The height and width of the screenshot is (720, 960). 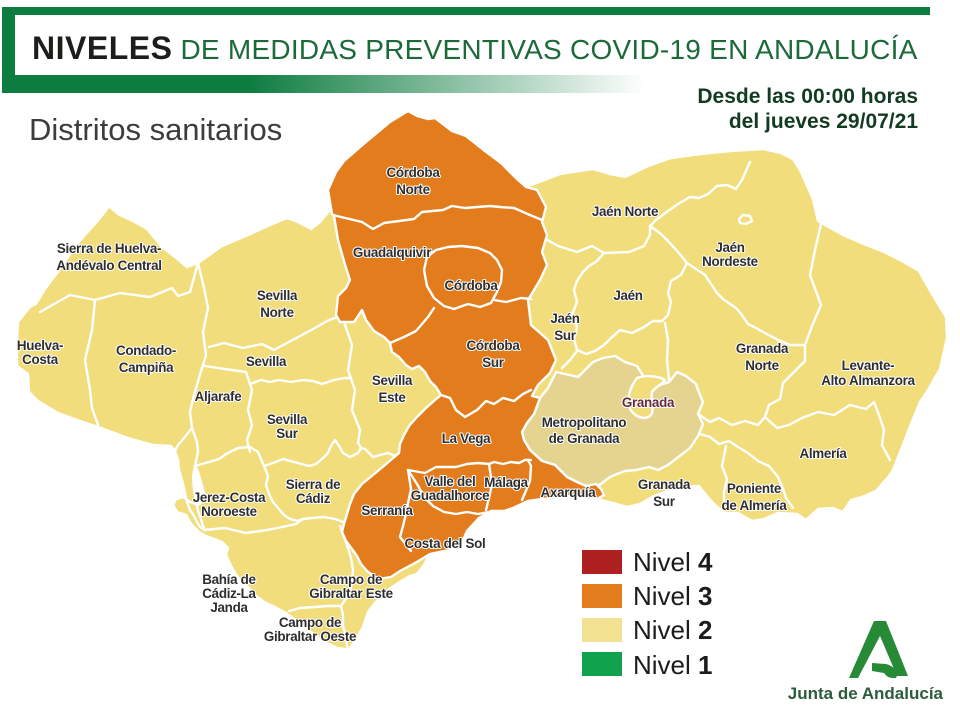 I want to click on svg-text: Almería, so click(x=823, y=453).